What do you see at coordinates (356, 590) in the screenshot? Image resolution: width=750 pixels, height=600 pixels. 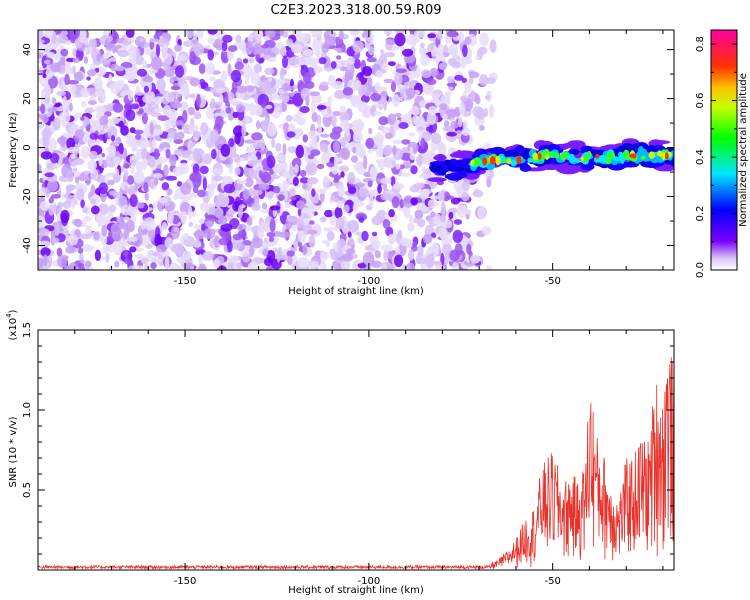 I see `snr-x-label: Height of straight line (km)` at bounding box center [356, 590].